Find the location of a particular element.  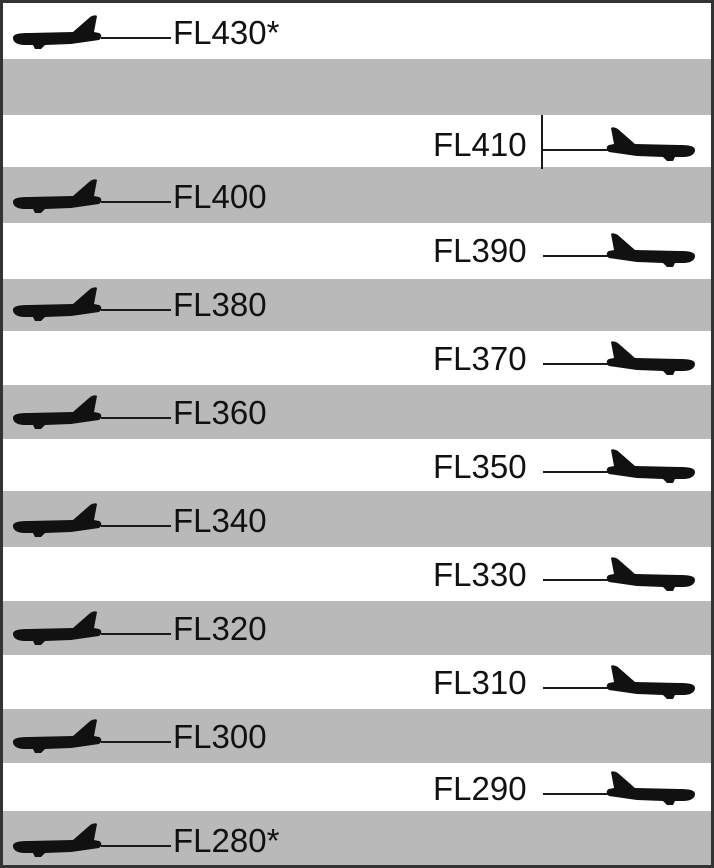

band-fl350 is located at coordinates (357, 465).